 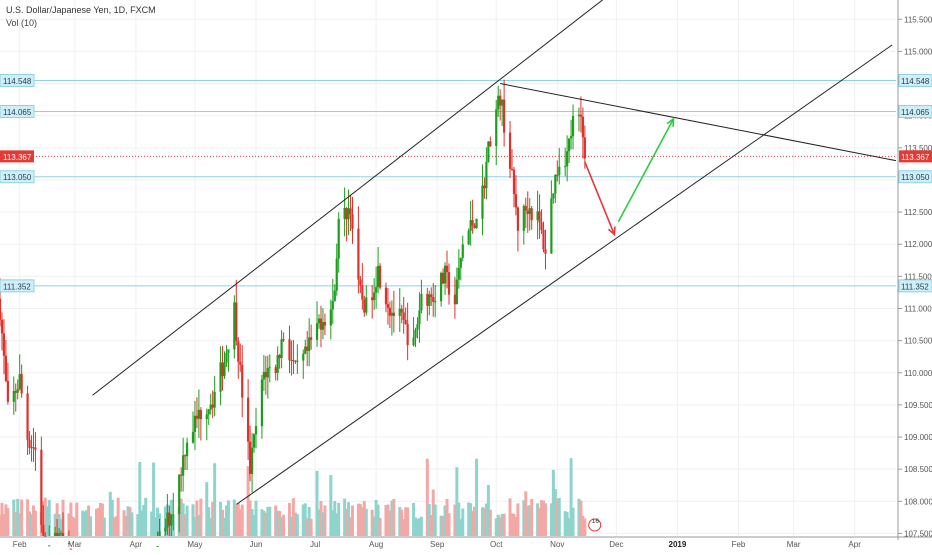 What do you see at coordinates (794, 544) in the screenshot?
I see `x-tick-label: Mar` at bounding box center [794, 544].